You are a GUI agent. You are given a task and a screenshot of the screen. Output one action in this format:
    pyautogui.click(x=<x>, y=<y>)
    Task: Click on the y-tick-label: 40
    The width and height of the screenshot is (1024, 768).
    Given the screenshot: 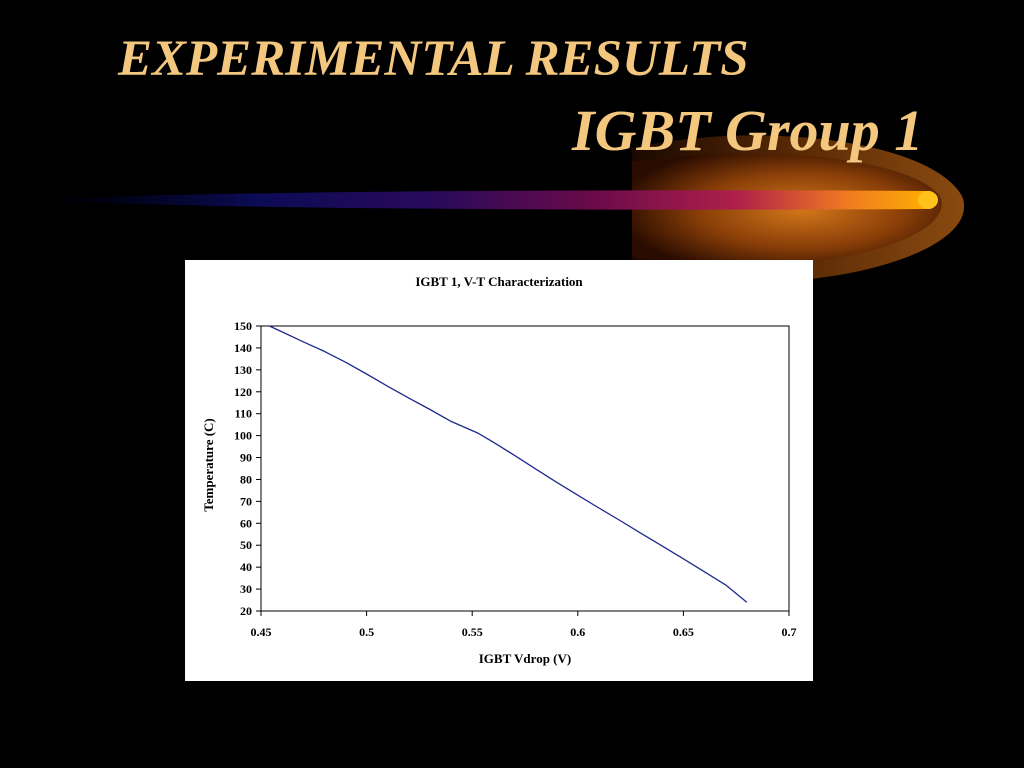 What is the action you would take?
    pyautogui.click(x=246, y=567)
    